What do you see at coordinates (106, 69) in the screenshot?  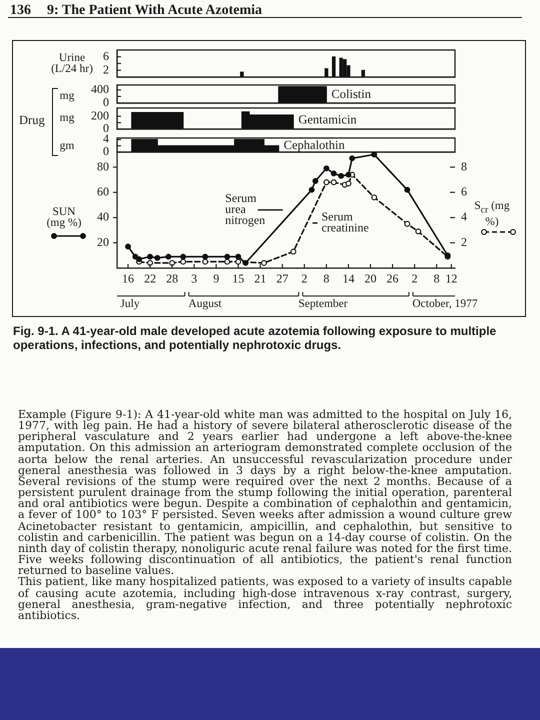 I see `y-tick-label: 2` at bounding box center [106, 69].